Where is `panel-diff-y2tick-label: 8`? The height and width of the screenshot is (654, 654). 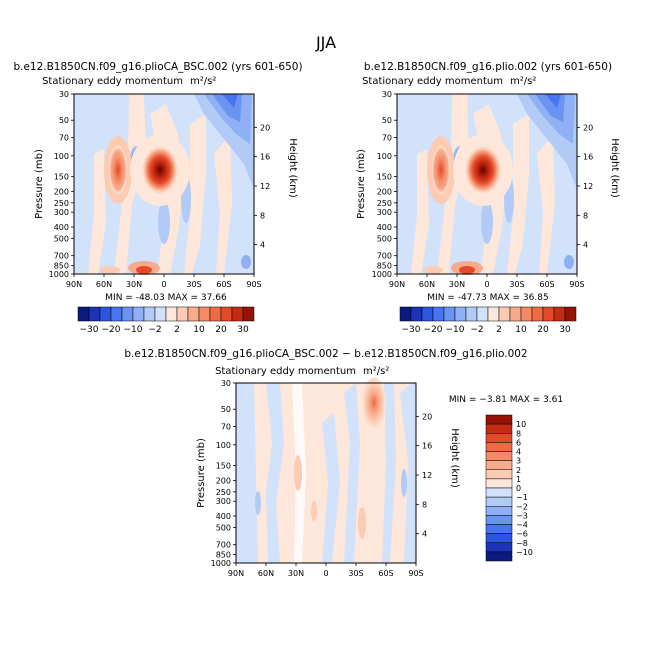
panel-diff-y2tick-label: 8 is located at coordinates (424, 504).